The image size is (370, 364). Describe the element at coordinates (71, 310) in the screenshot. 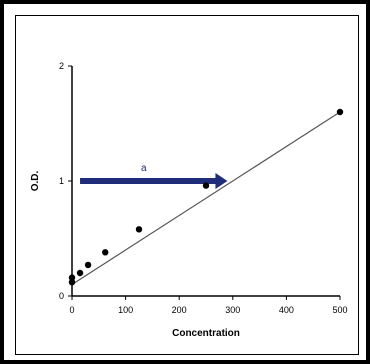

I see `x-tick-label: 0` at that location.